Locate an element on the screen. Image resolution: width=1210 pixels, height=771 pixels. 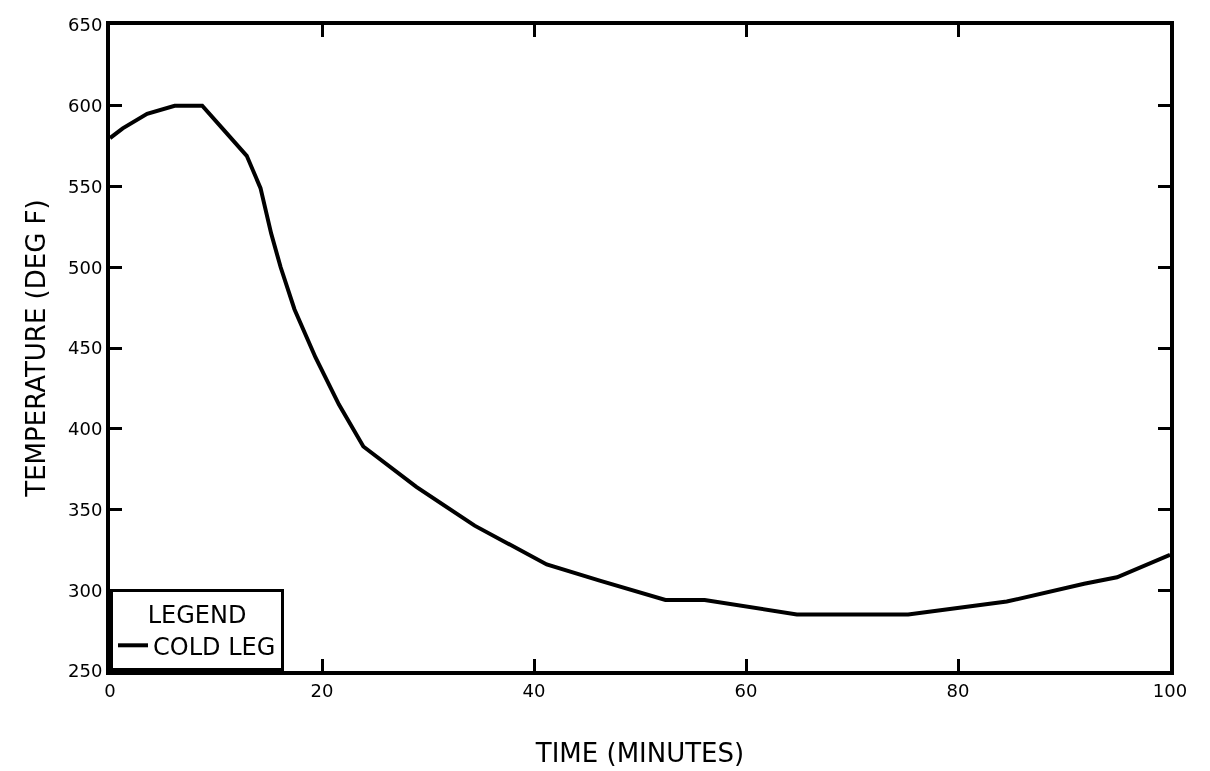
y-tick-label: 500 is located at coordinates (85, 267).